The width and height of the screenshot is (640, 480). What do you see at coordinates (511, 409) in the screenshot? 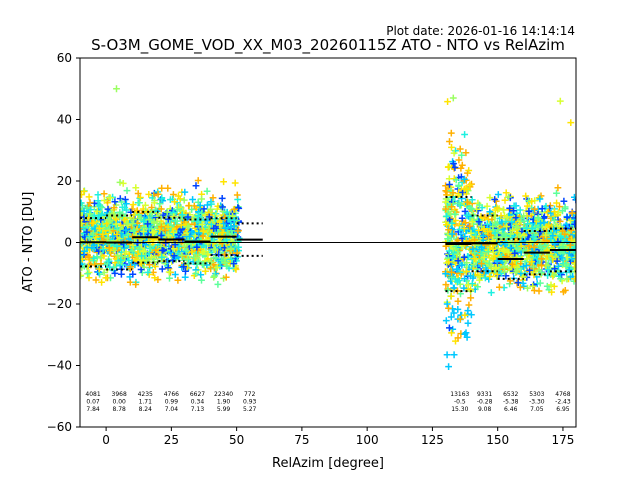
I see `bin-stat-std: 6.46` at bounding box center [511, 409].